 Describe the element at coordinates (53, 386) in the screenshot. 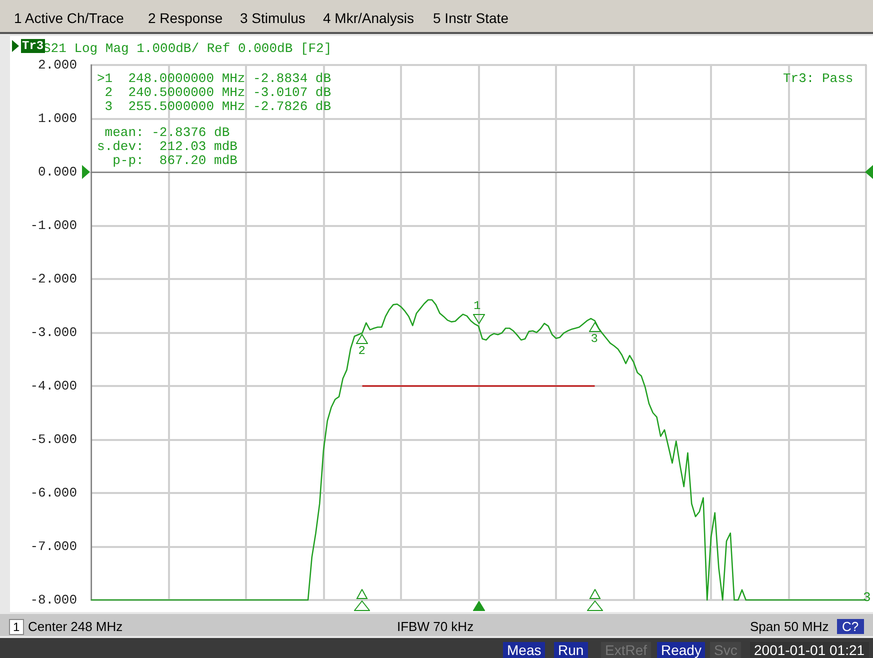

I see `y-tick-label: -4.000` at that location.